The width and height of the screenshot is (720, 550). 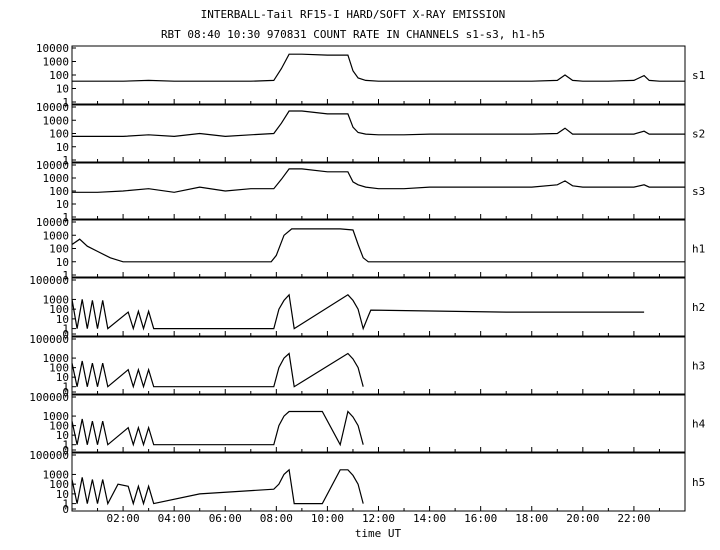 I want to click on x-axis-label: time UT, so click(x=378, y=533).